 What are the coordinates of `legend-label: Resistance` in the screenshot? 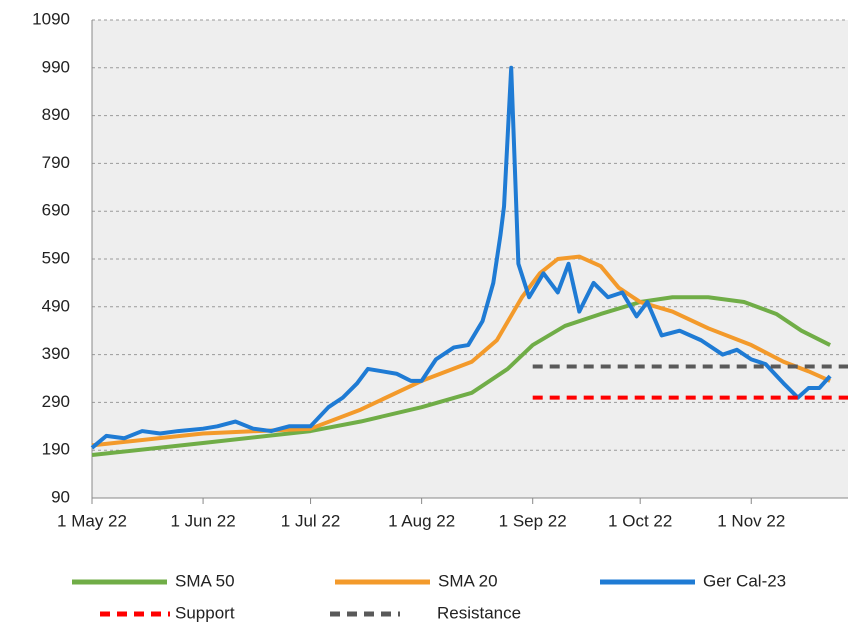 It's located at (479, 612).